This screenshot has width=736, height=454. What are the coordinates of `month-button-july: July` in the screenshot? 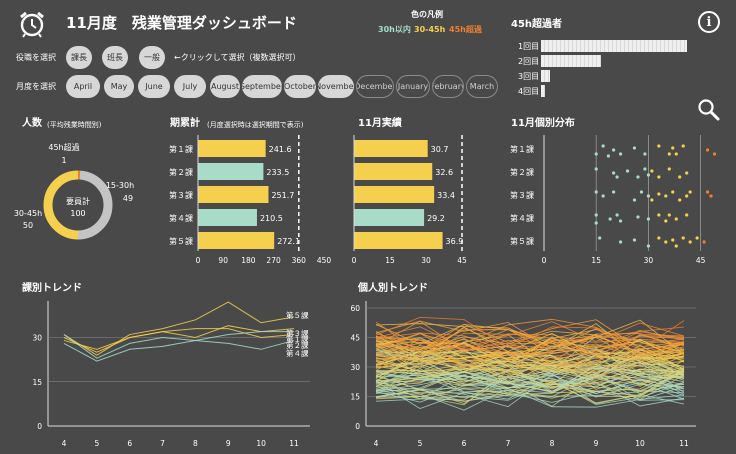 It's located at (190, 86).